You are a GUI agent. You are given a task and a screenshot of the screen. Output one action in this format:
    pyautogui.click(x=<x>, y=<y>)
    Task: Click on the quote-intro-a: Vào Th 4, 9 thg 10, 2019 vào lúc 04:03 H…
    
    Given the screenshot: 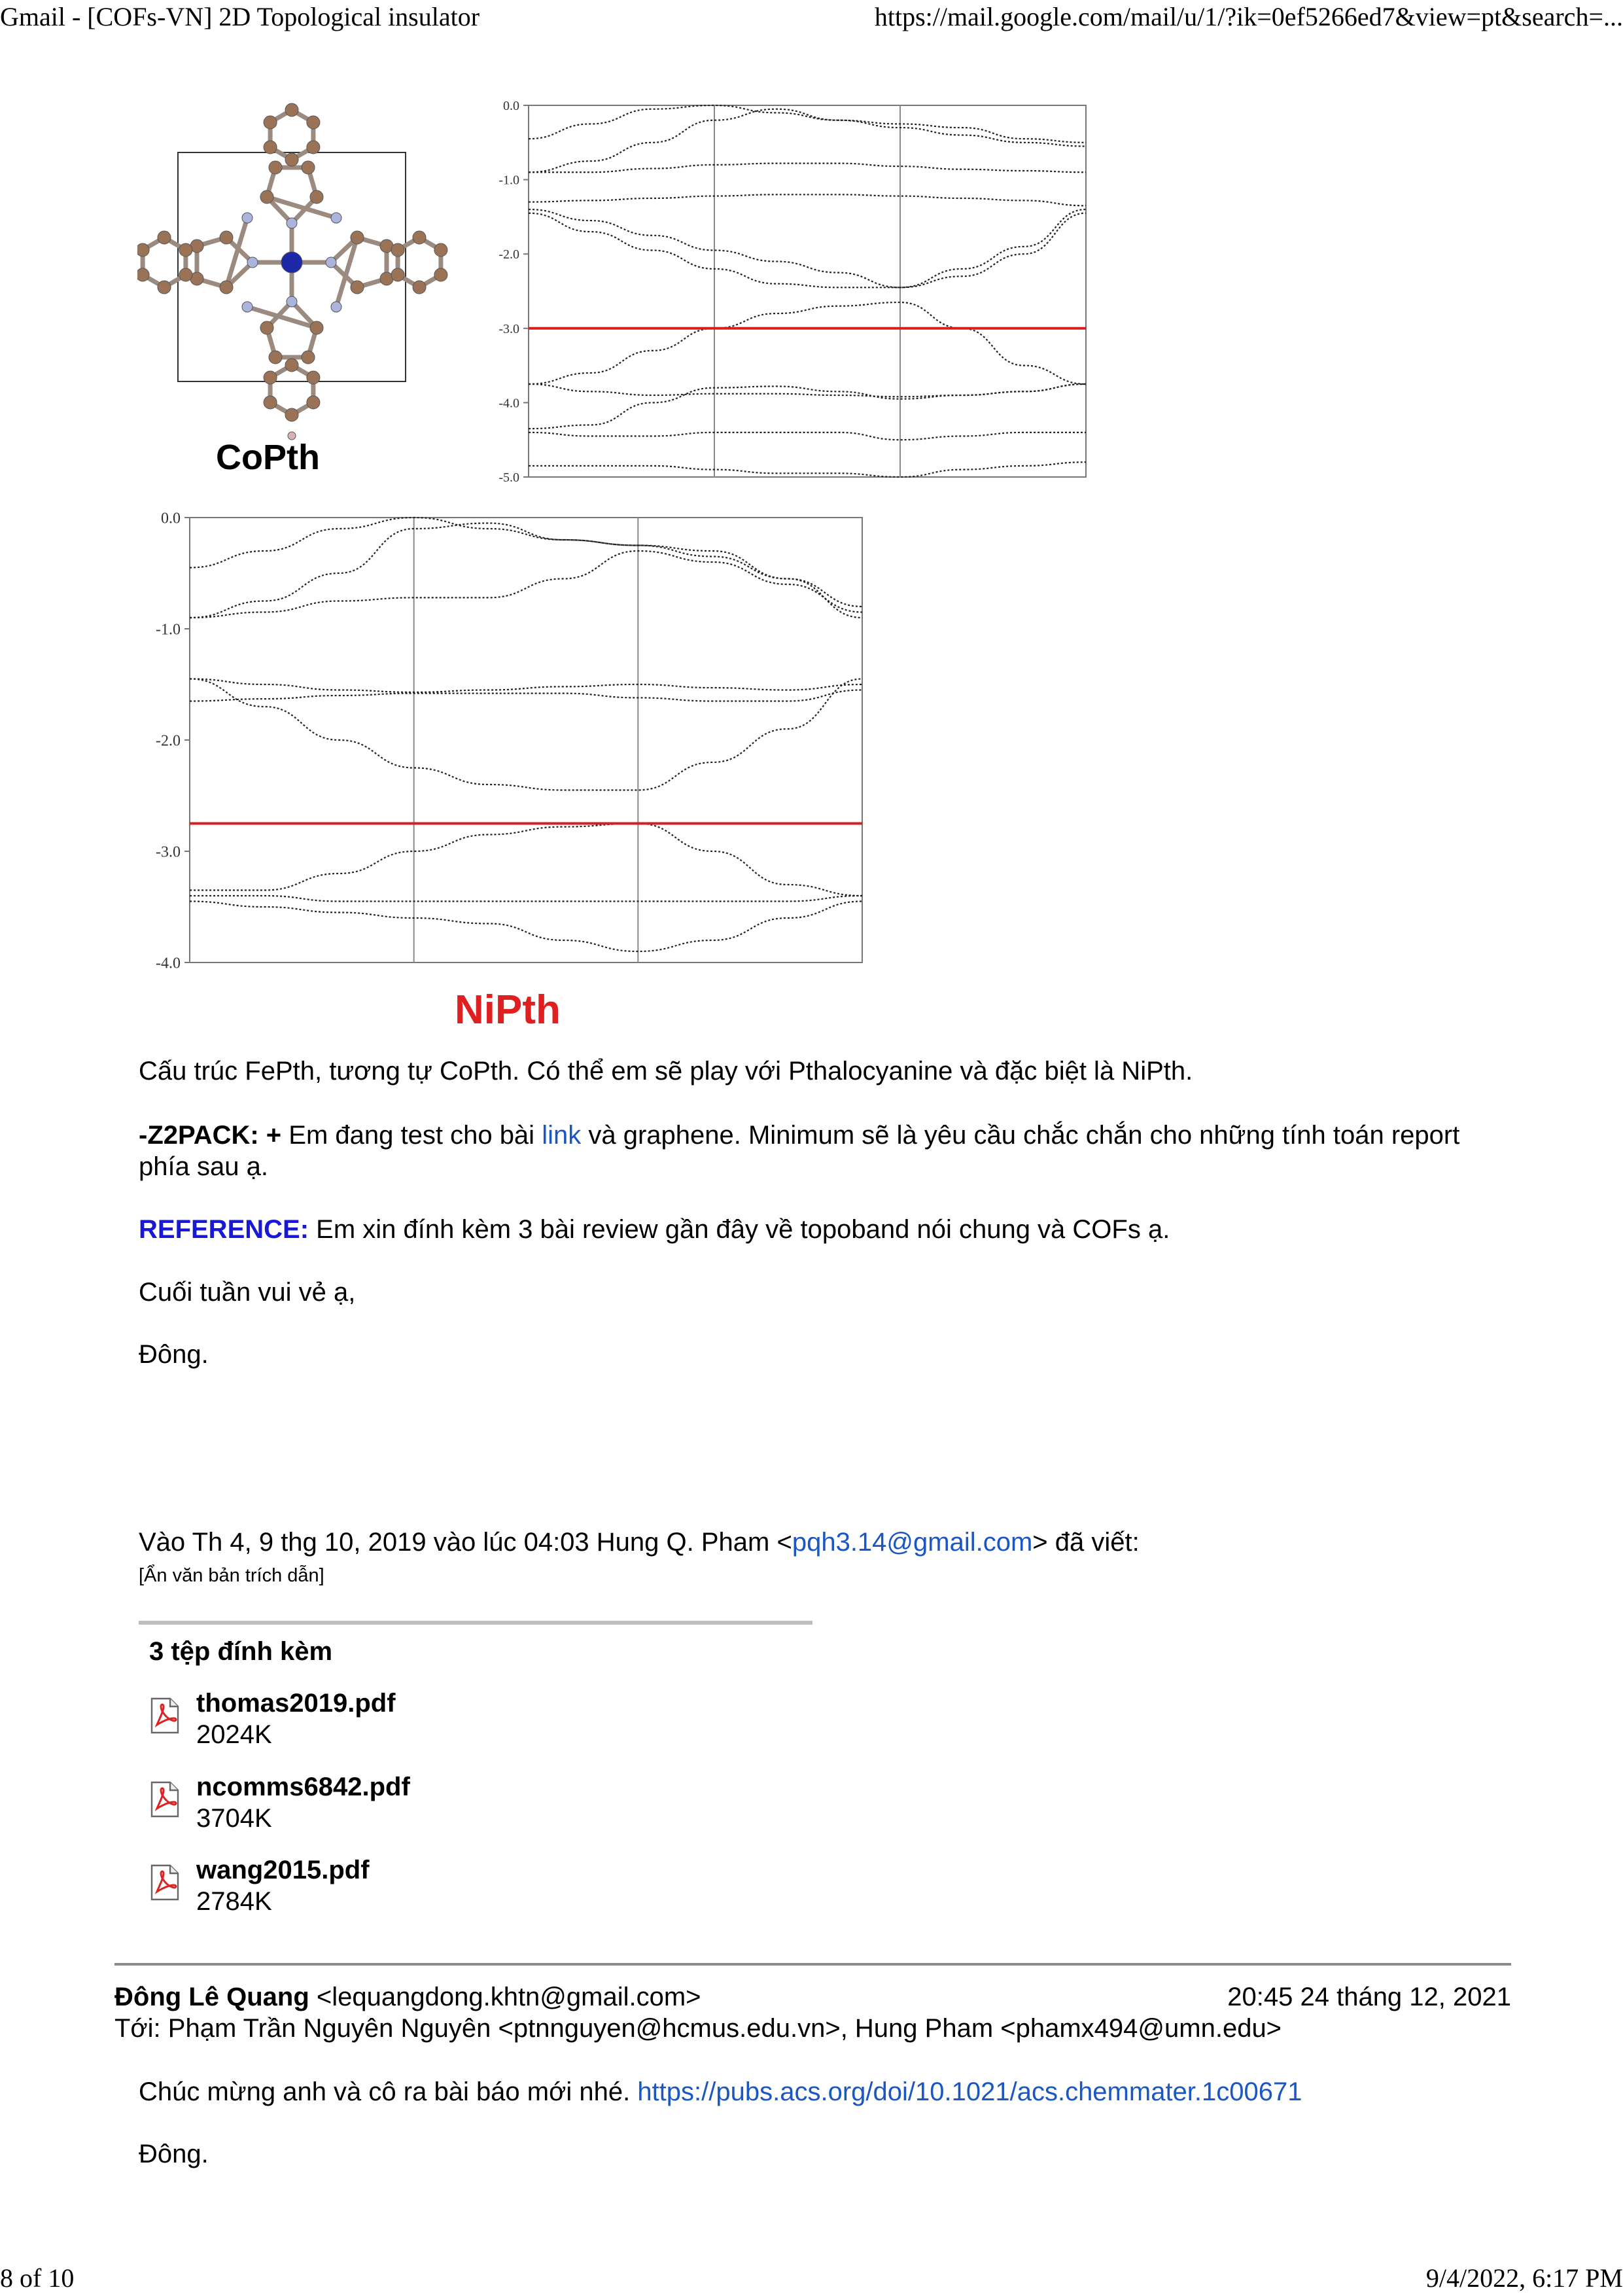 What is the action you would take?
    pyautogui.click(x=465, y=1543)
    